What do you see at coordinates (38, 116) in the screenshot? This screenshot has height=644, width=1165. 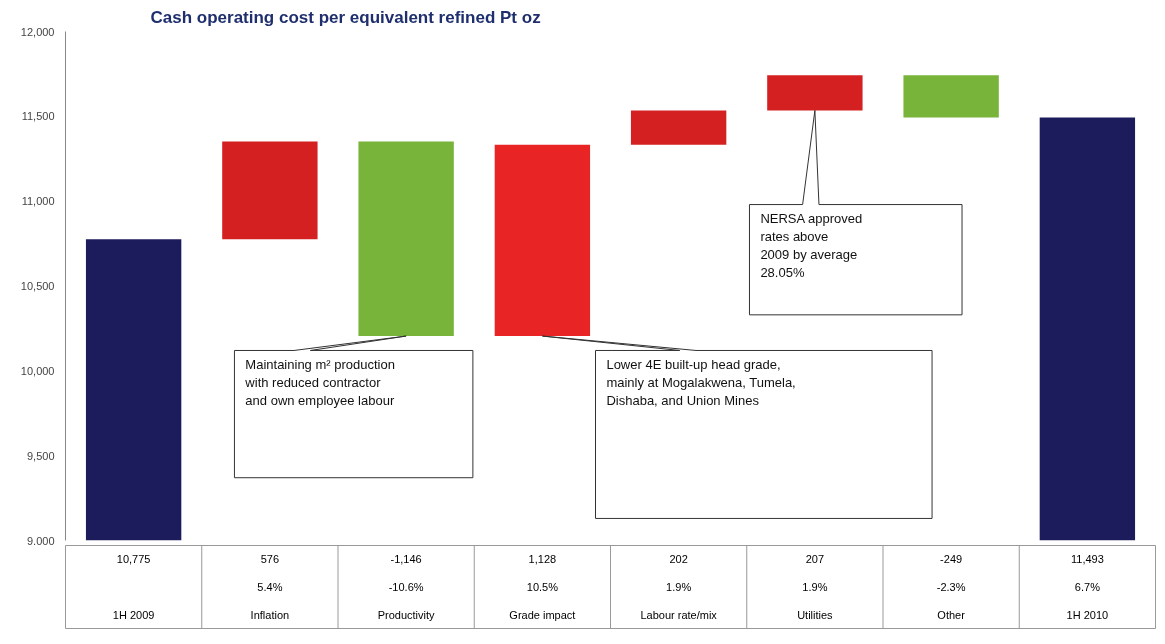 I see `y-tick-label: 11,500` at bounding box center [38, 116].